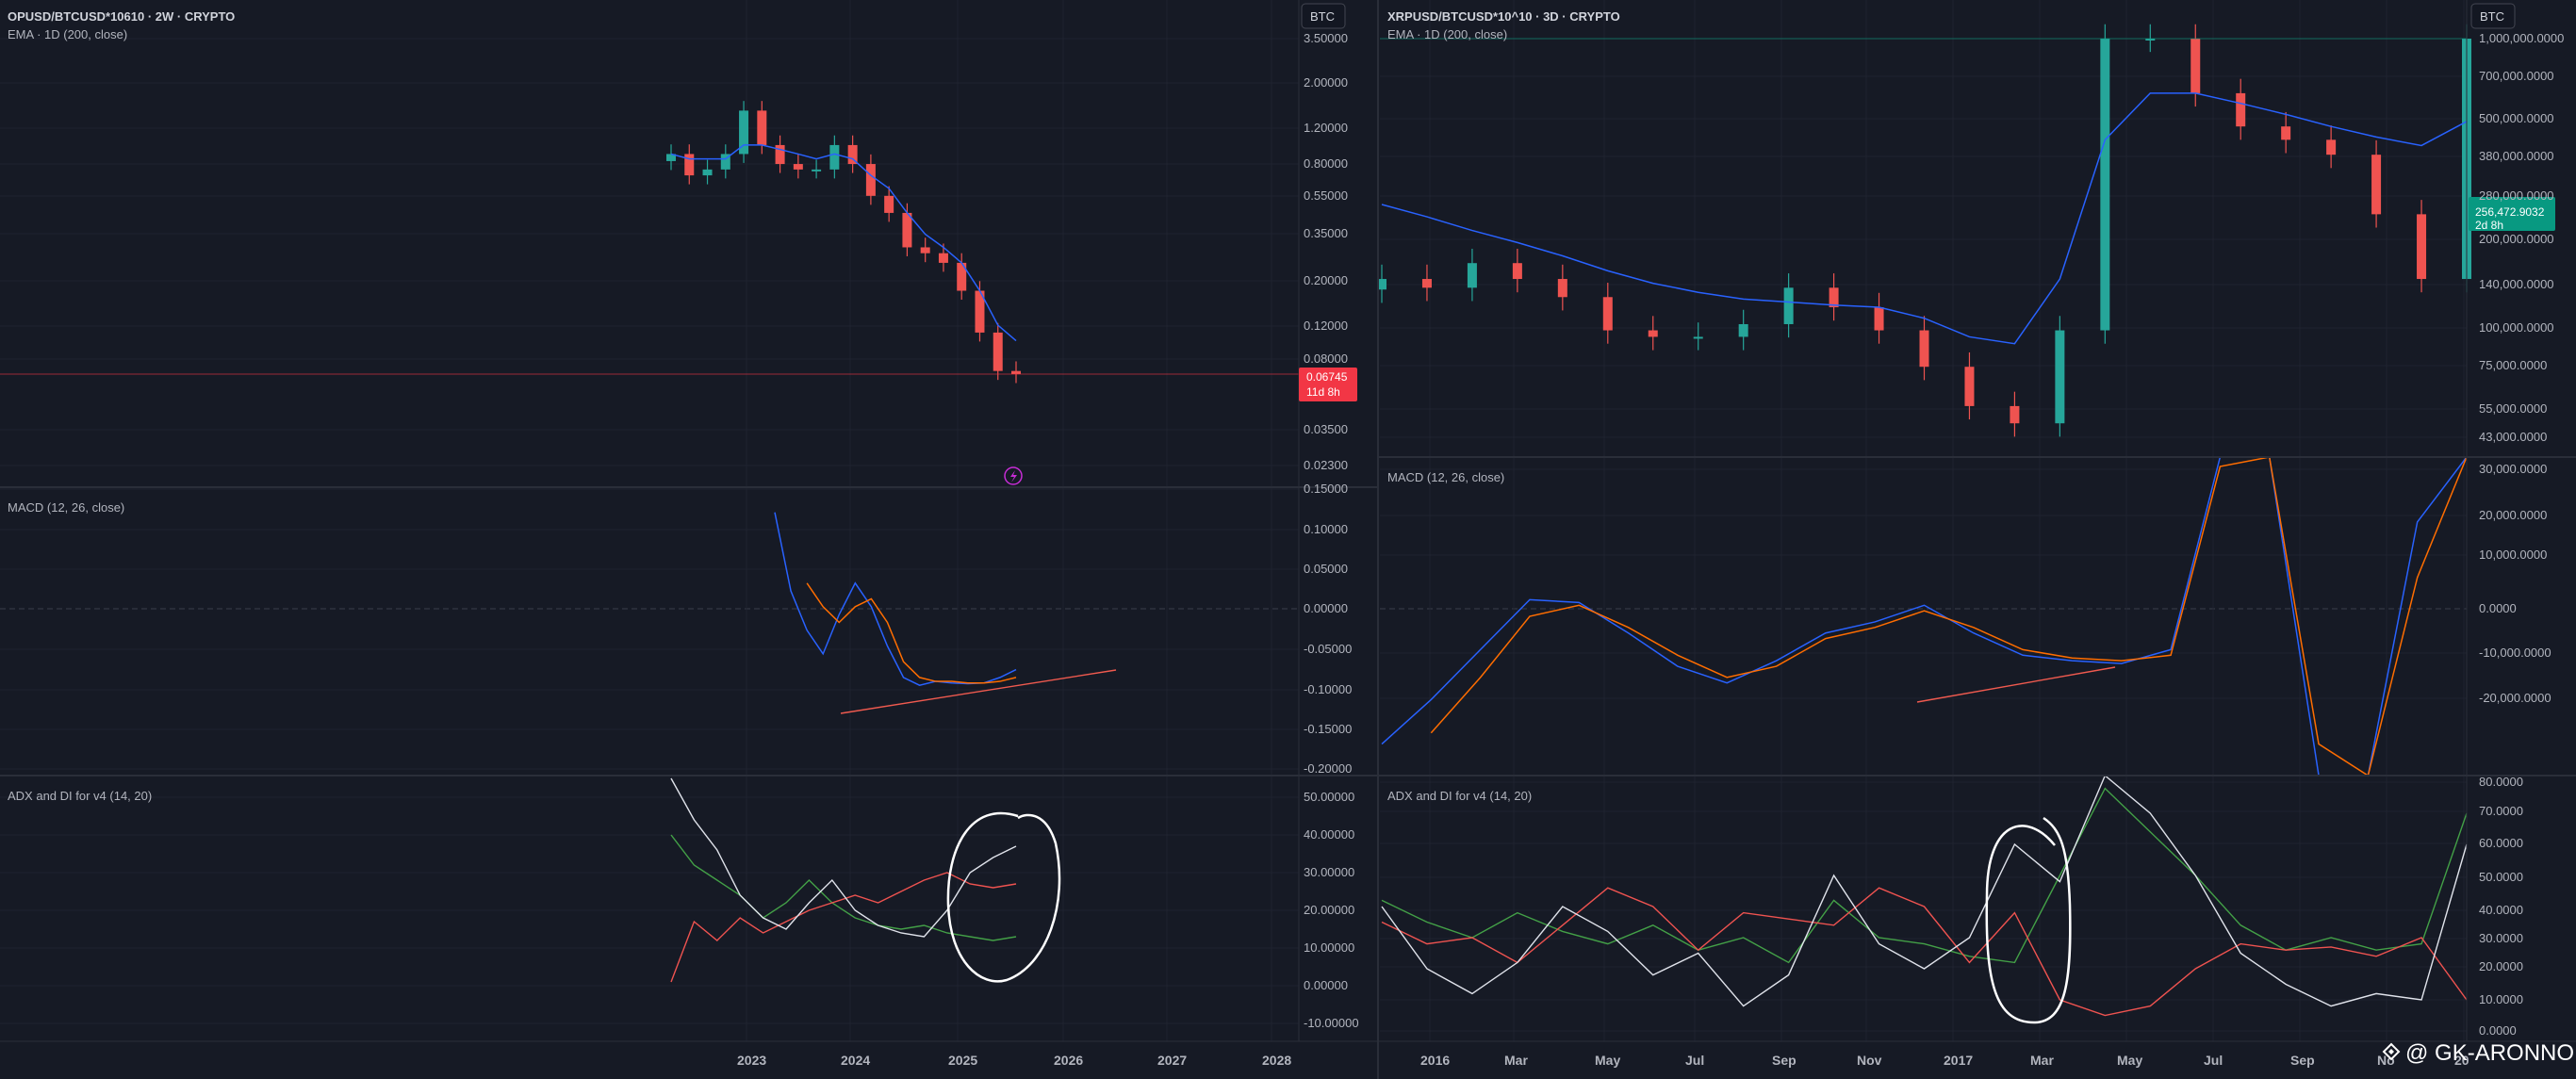  What do you see at coordinates (2501, 811) in the screenshot?
I see `right-adx-tick: 70.0000` at bounding box center [2501, 811].